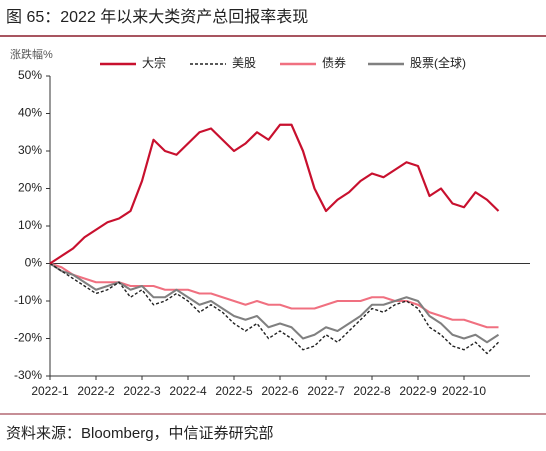 The height and width of the screenshot is (451, 546). What do you see at coordinates (280, 391) in the screenshot?
I see `x-tick-label: 2022-6` at bounding box center [280, 391].